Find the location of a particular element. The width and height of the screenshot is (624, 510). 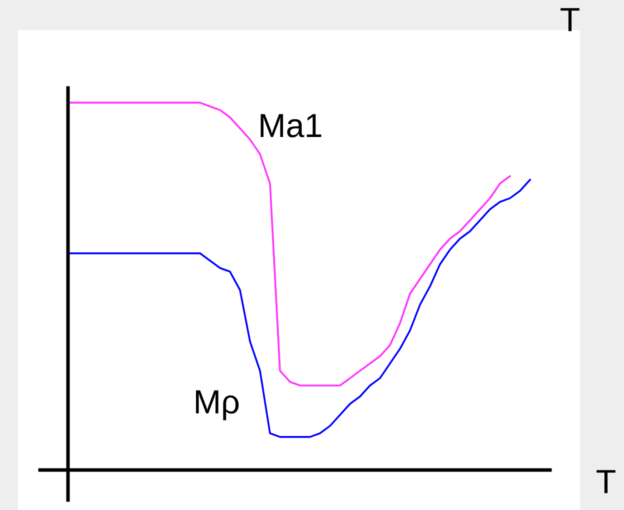

series-label: Ma1 is located at coordinates (291, 126).